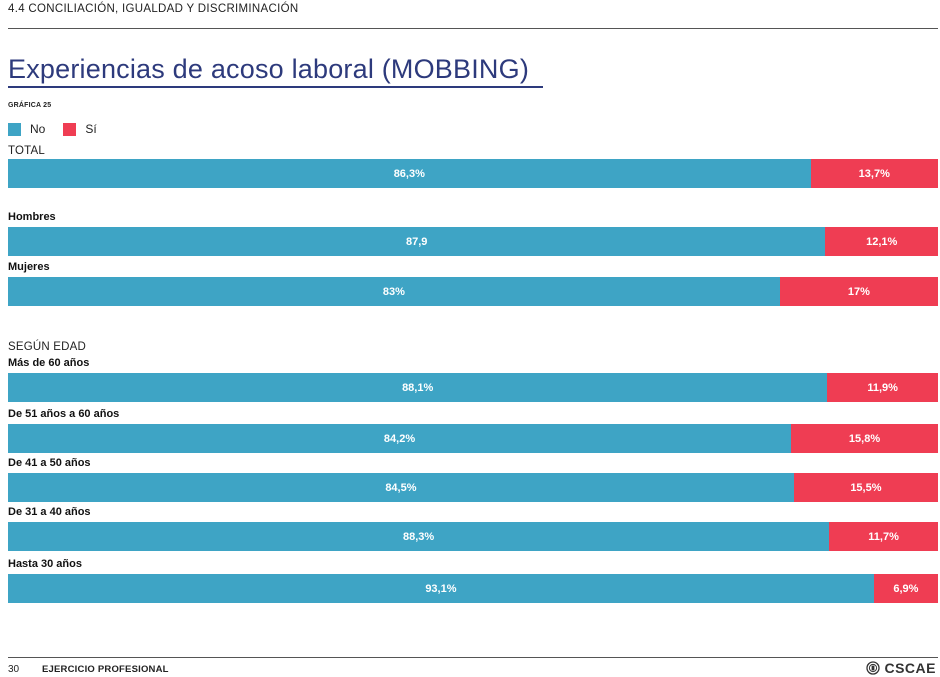 This screenshot has width=940, height=677. Describe the element at coordinates (80, 129) in the screenshot. I see `legend-item-si: Sí` at that location.